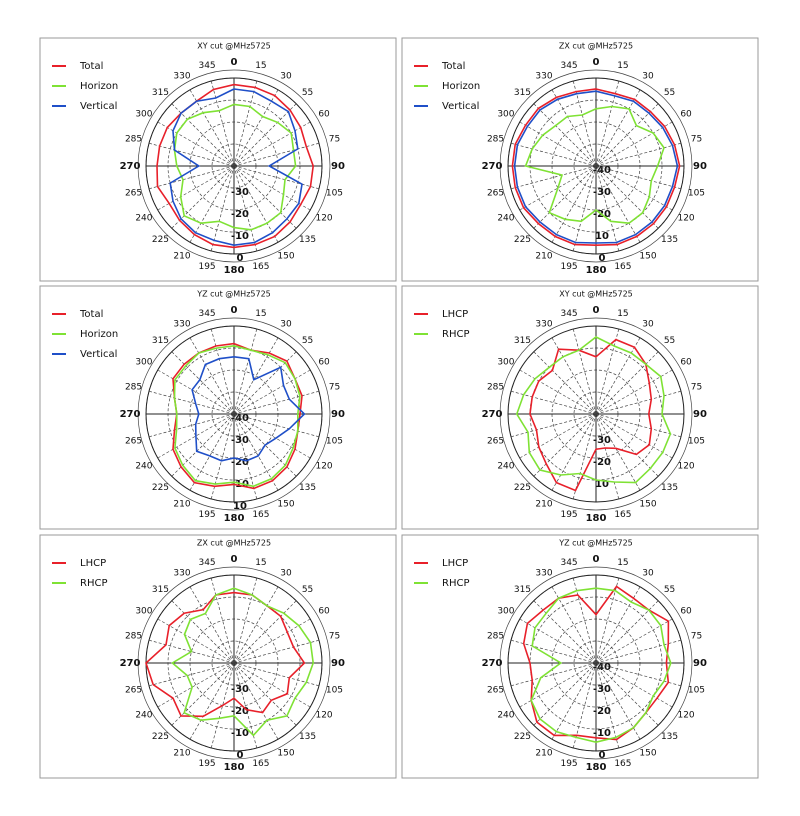 The image size is (800, 816). Describe the element at coordinates (260, 515) in the screenshot. I see `theta-tick-label: 165` at that location.